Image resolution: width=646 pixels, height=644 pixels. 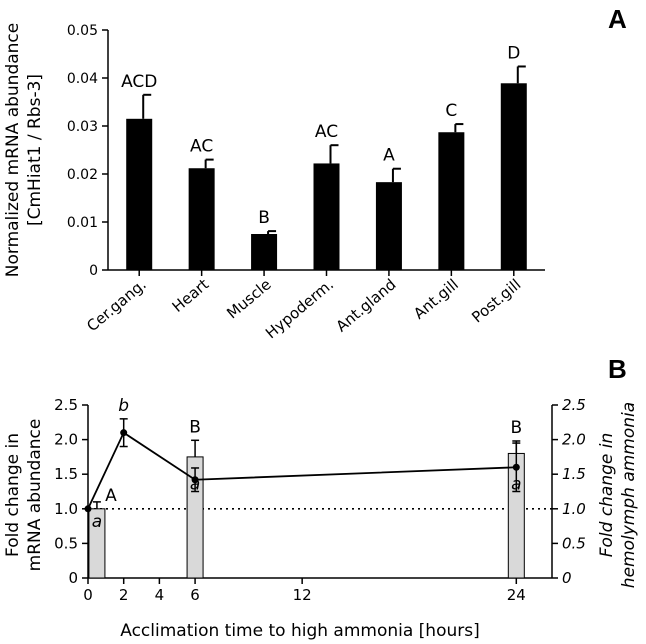 What do you see at coordinates (97, 522) in the screenshot?
I see `bar-inner-label-b: a` at bounding box center [97, 522].